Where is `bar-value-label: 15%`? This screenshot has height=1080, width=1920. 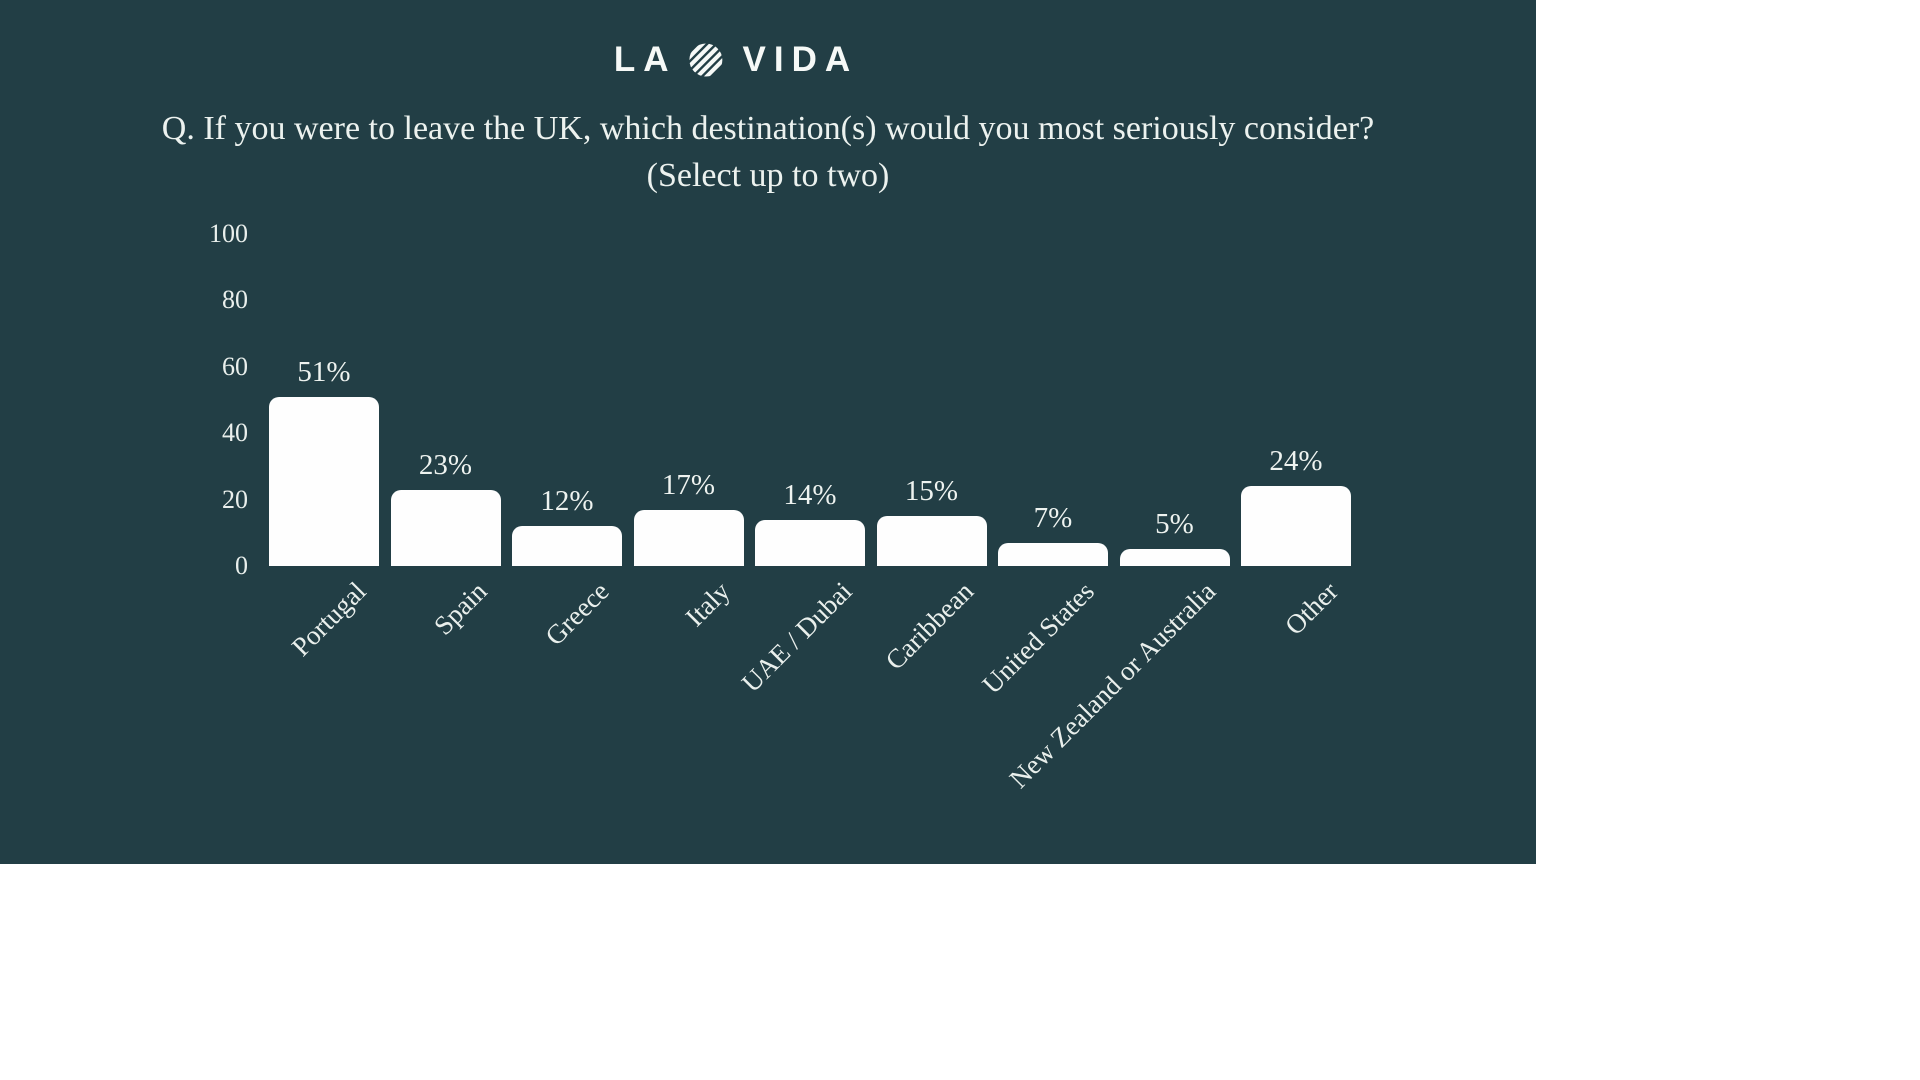
bar-value-label: 15% is located at coordinates (931, 491).